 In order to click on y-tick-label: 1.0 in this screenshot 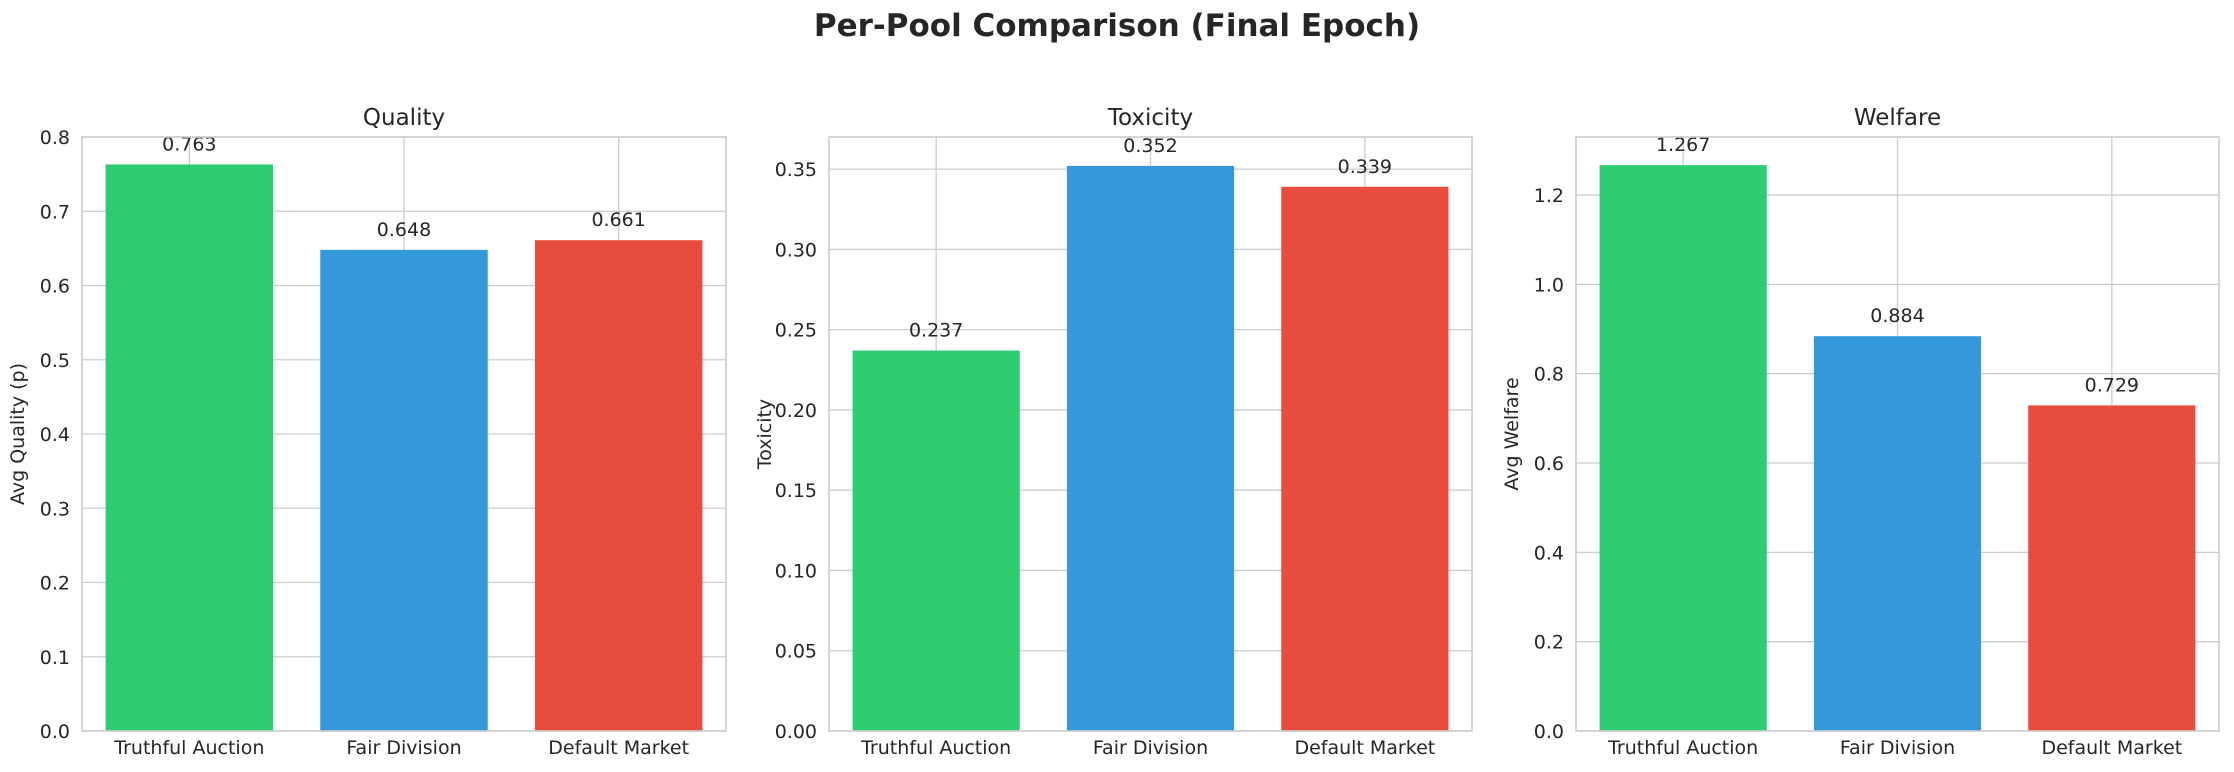, I will do `click(1549, 285)`.